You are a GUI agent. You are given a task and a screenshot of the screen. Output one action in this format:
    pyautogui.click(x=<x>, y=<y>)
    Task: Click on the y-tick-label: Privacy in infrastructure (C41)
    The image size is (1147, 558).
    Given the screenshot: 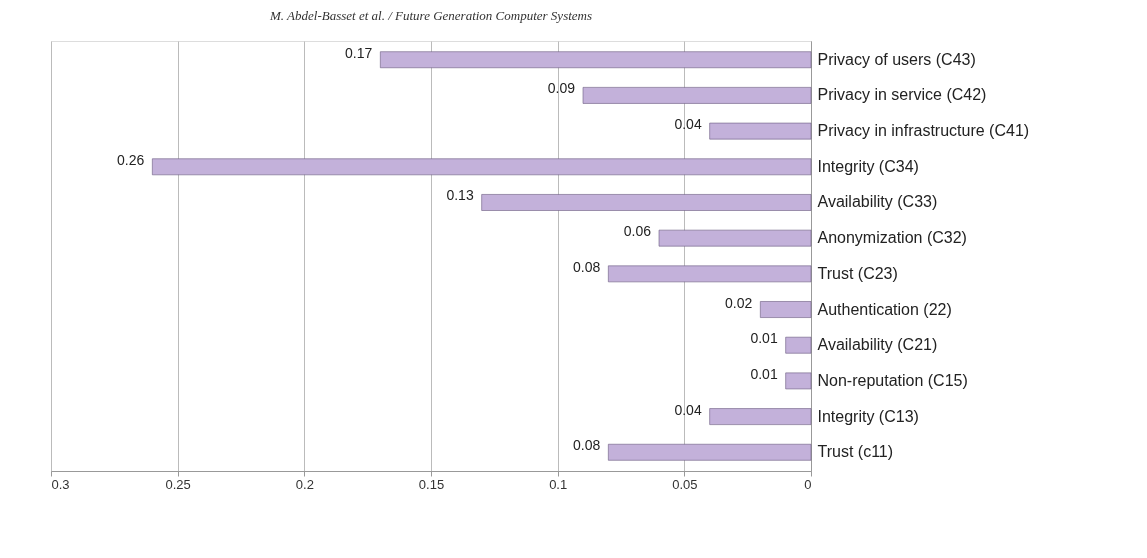 What is the action you would take?
    pyautogui.click(x=923, y=131)
    